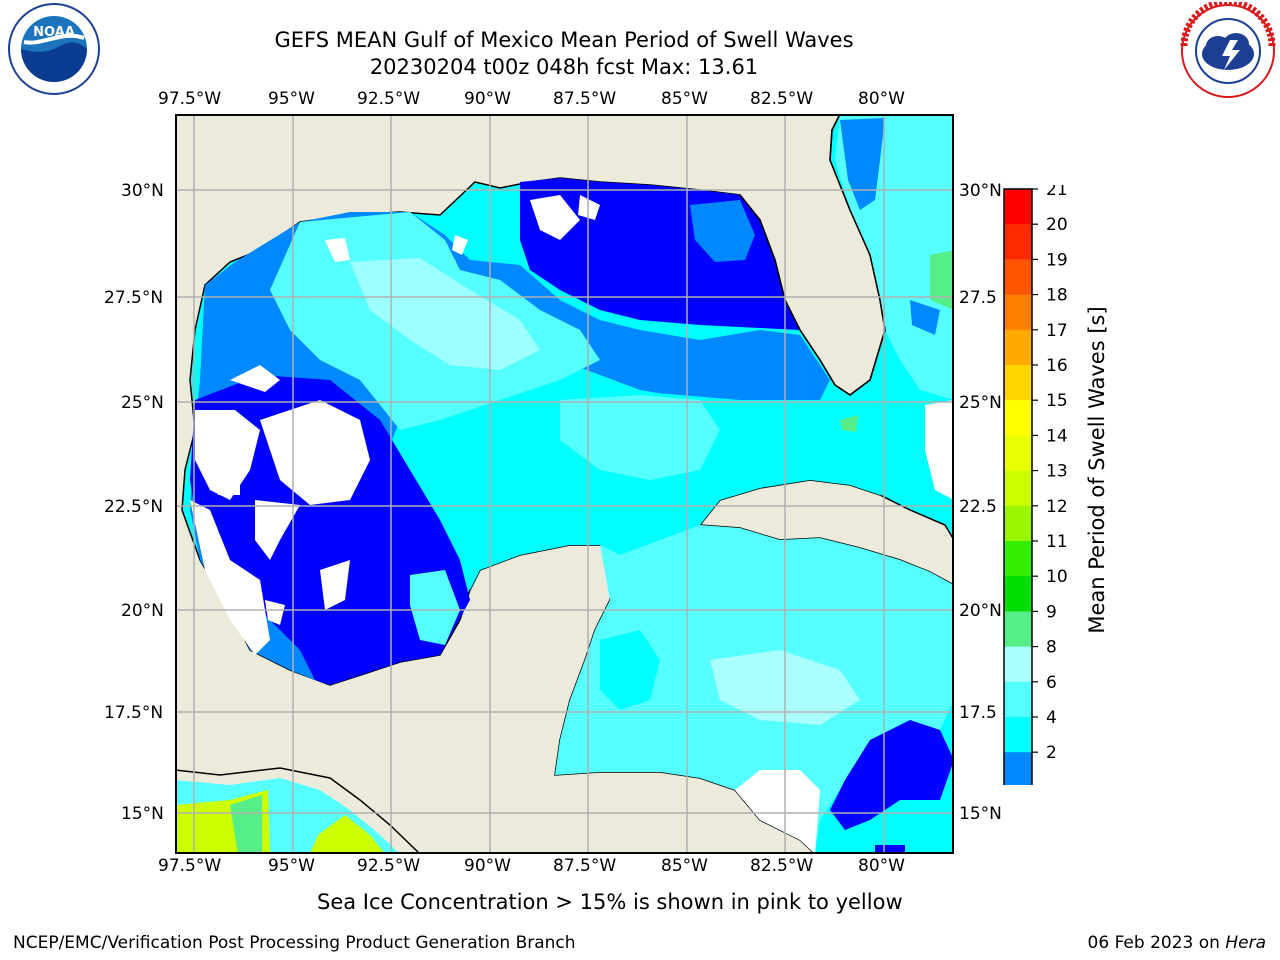 This screenshot has width=1280, height=960. I want to click on colorbar-tick-label: 16, so click(1057, 366).